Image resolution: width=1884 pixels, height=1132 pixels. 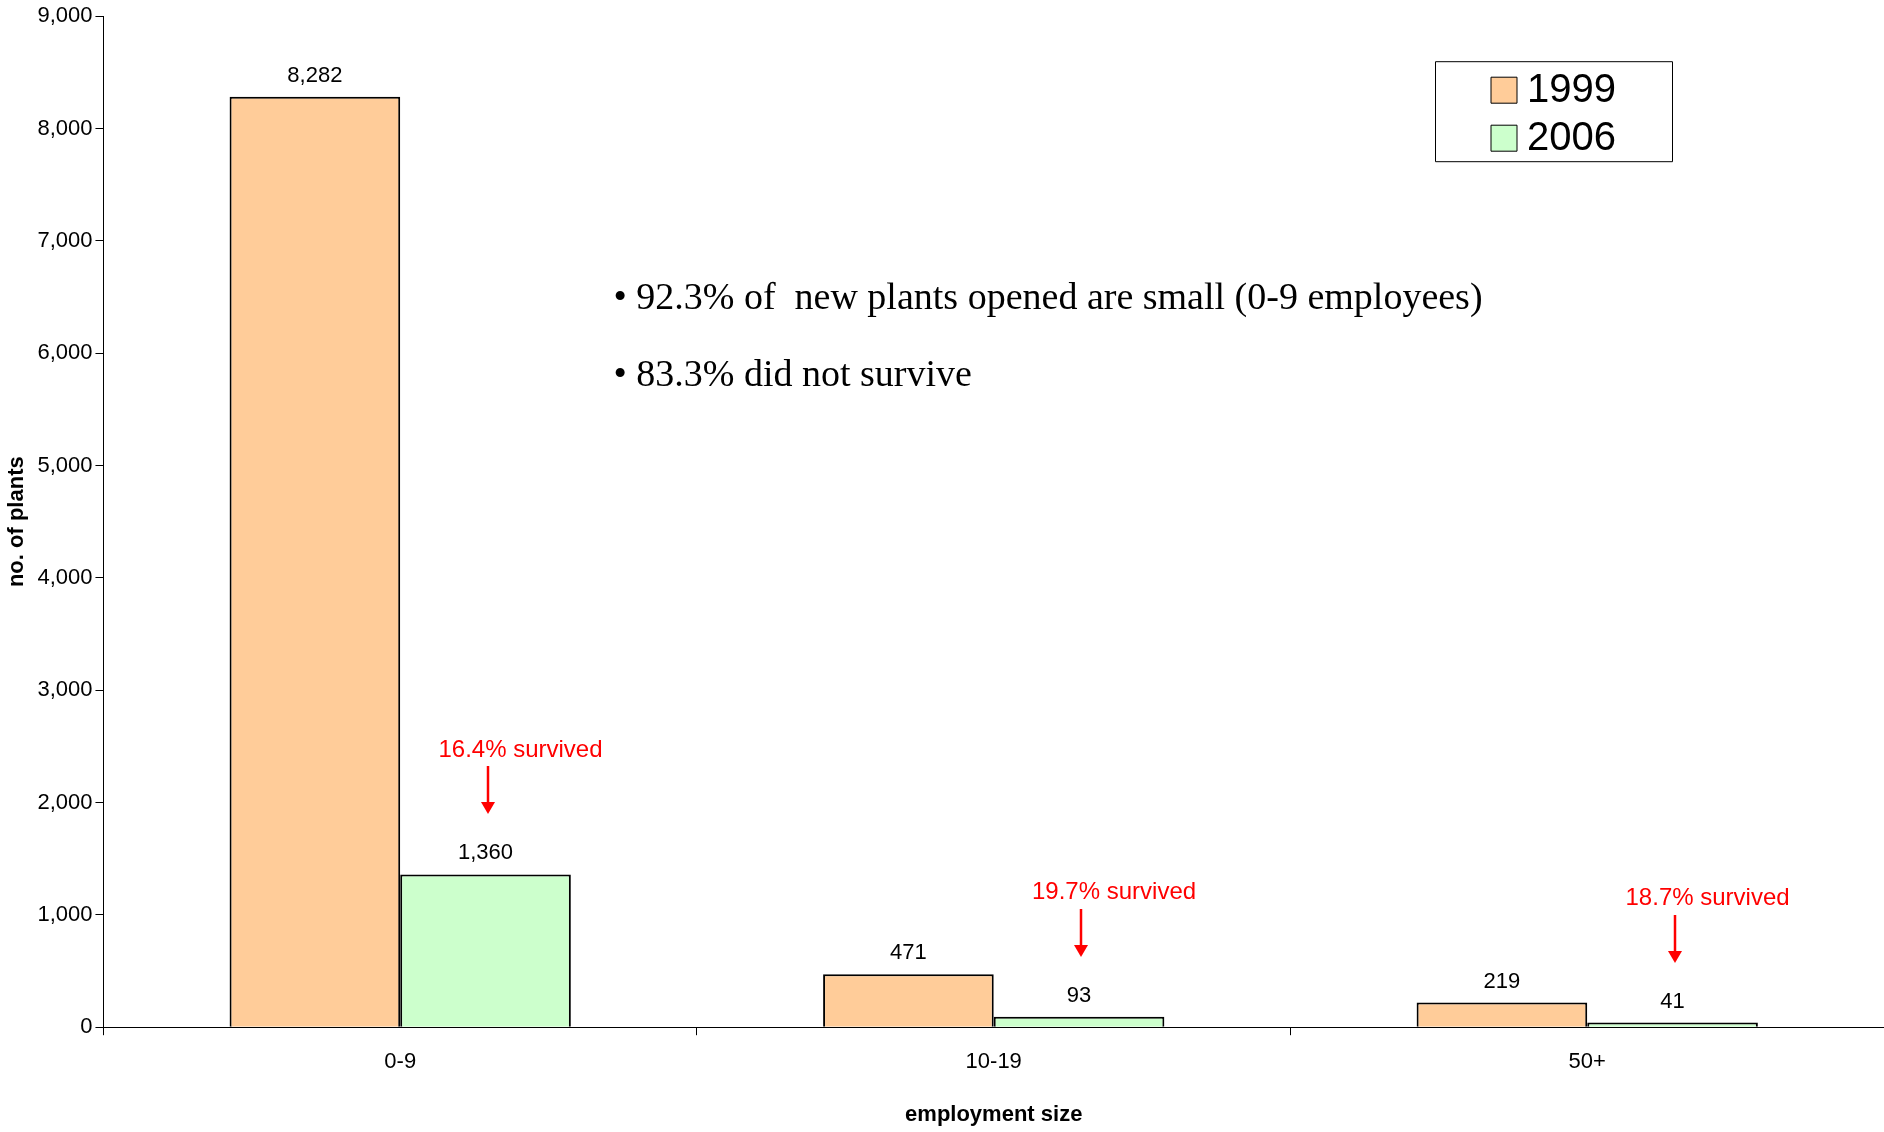 I want to click on text: 41, so click(x=1672, y=1000).